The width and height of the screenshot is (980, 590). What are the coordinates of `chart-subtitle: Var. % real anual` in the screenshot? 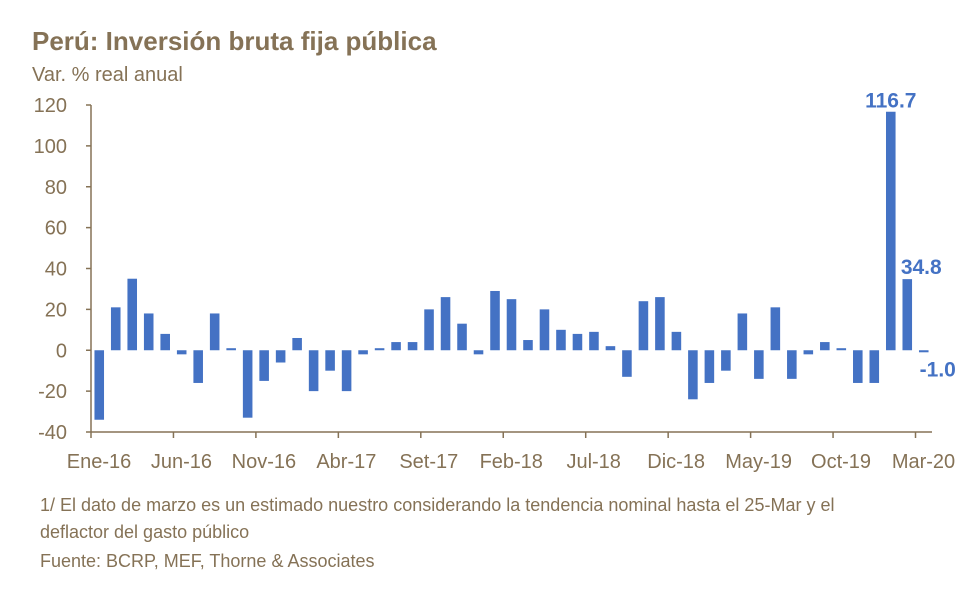 It's located at (107, 75).